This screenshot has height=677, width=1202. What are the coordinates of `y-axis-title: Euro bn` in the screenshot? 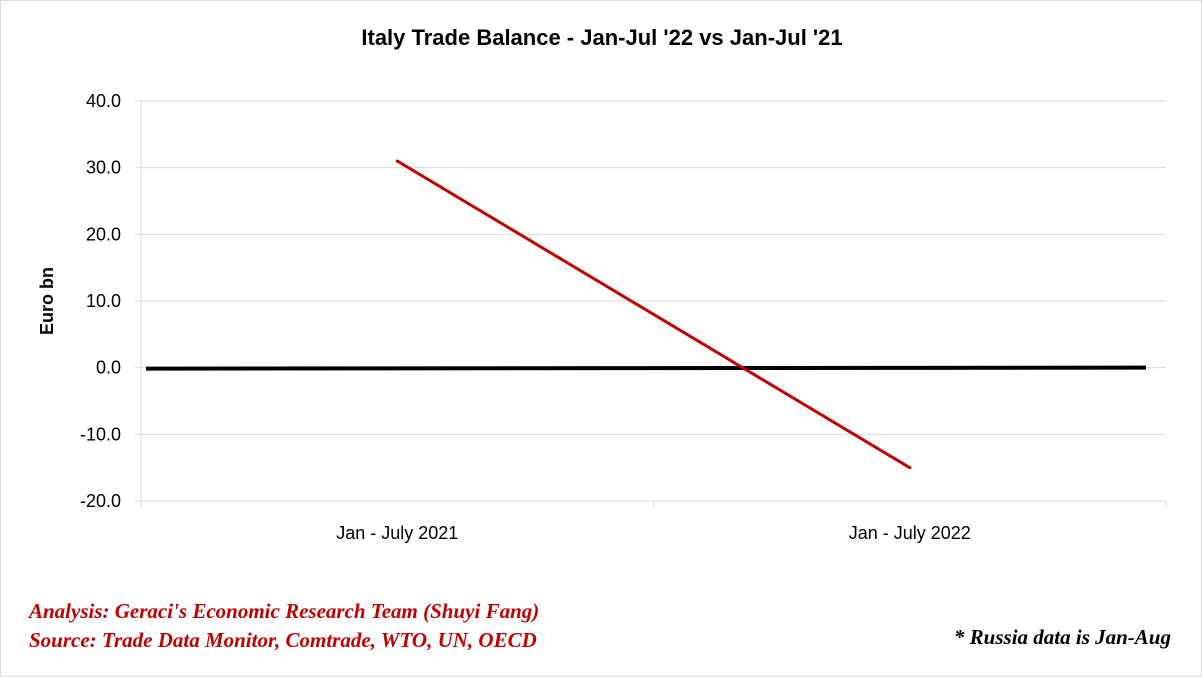 It's located at (47, 301).